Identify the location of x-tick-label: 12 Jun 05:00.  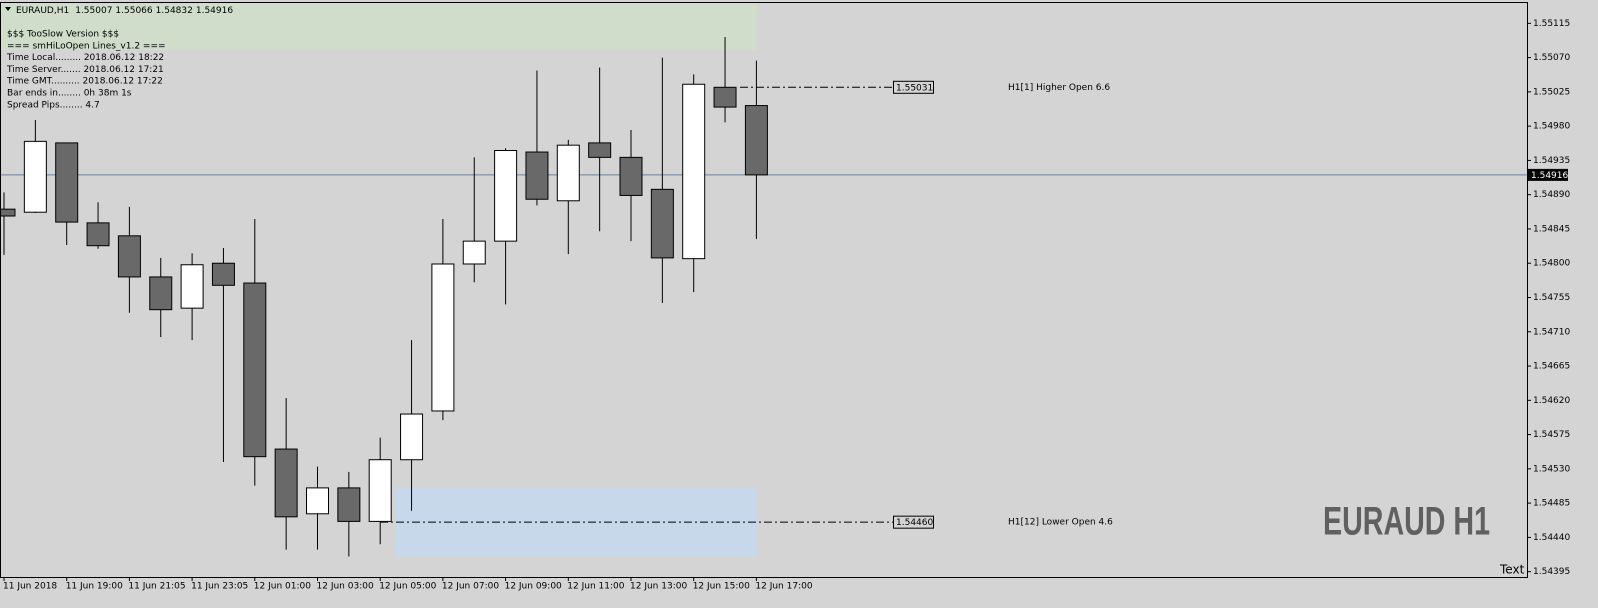
(407, 587).